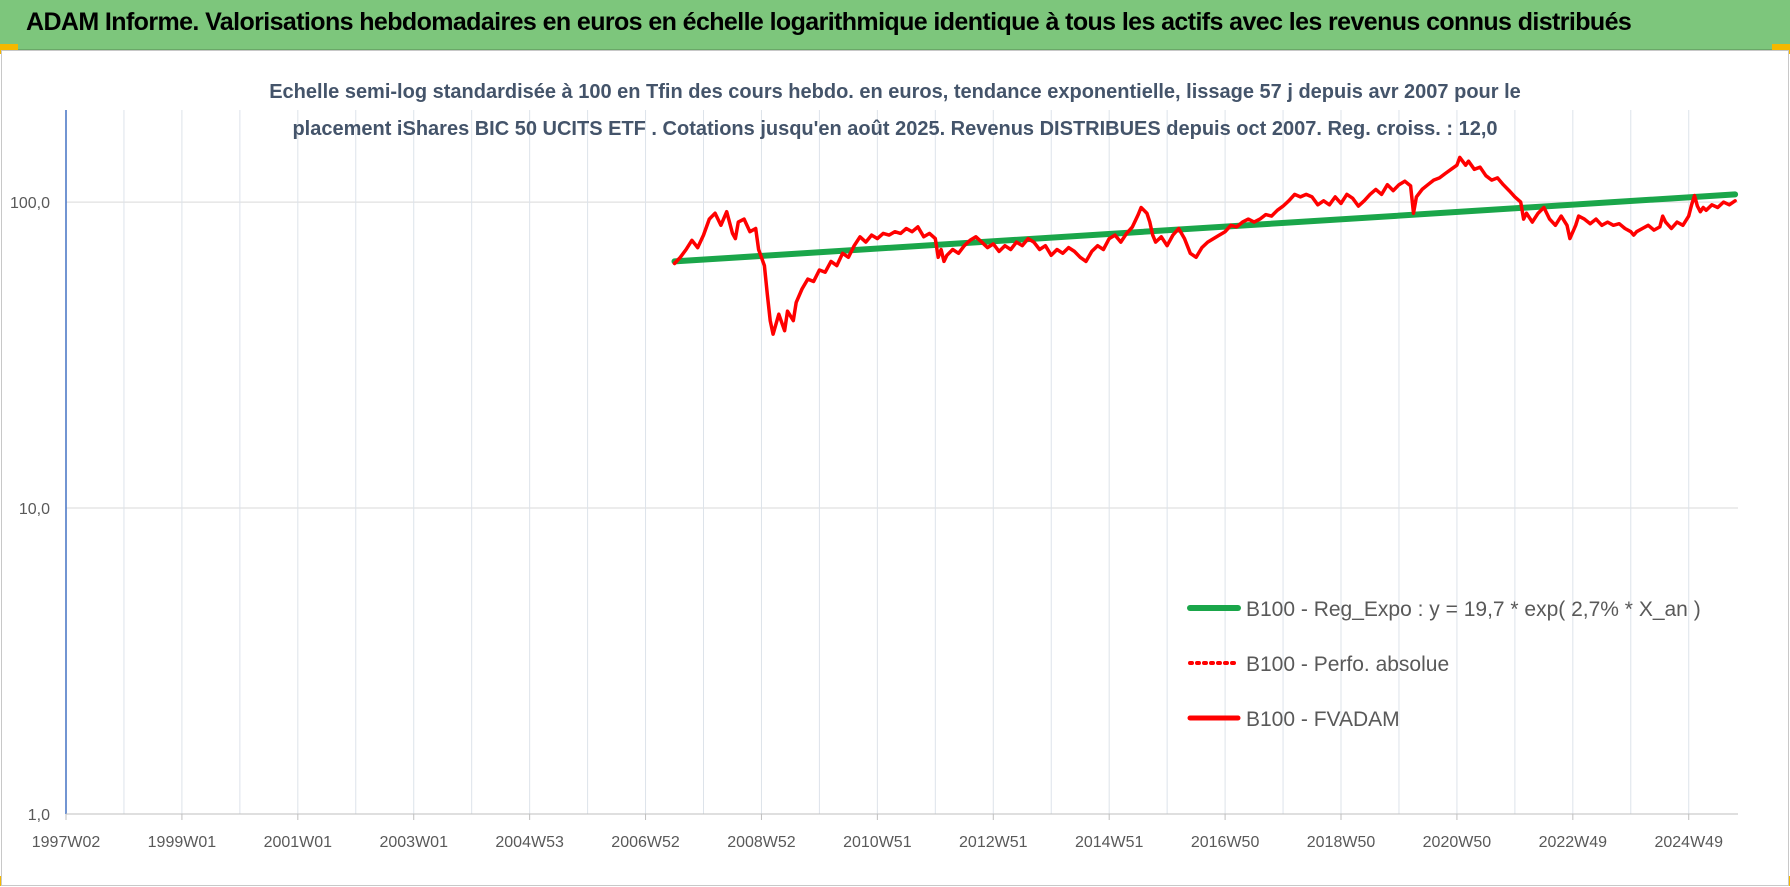  I want to click on corner-marker-top-right, so click(1781, 49).